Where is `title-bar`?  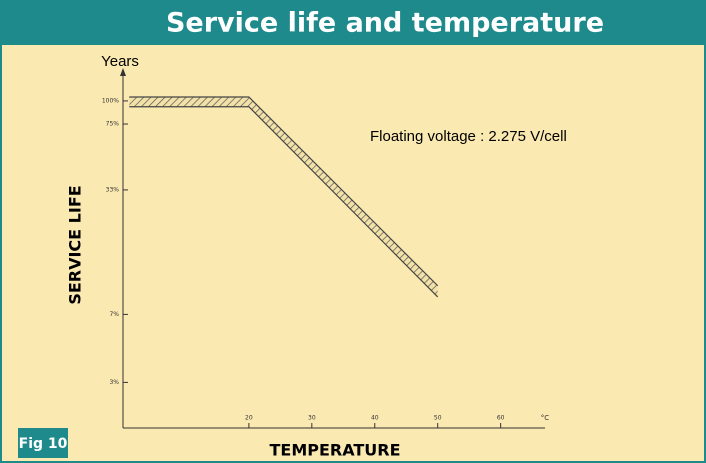 title-bar is located at coordinates (353, 22).